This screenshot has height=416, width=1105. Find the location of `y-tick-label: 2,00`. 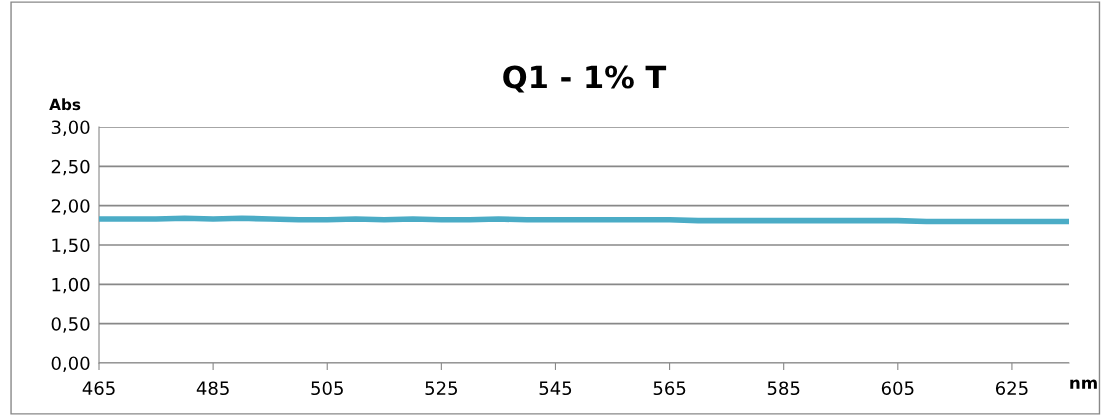

y-tick-label: 2,00 is located at coordinates (70, 207).